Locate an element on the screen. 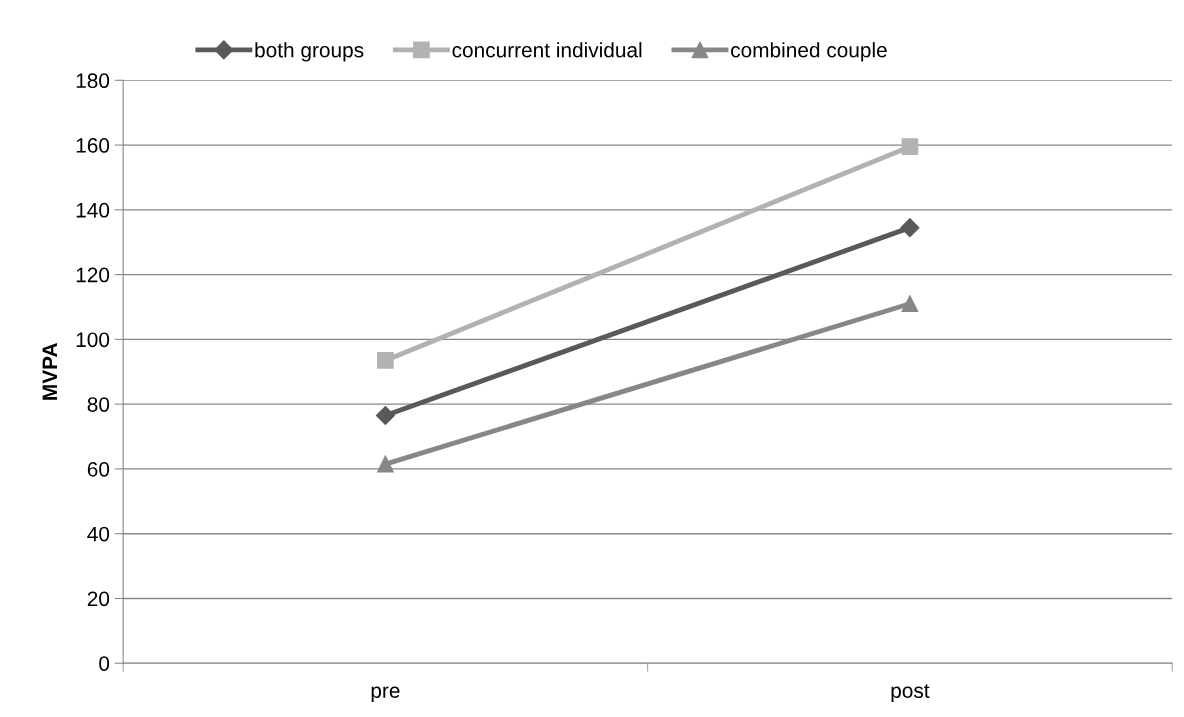 This screenshot has width=1184, height=717. y-tick-label: 40 is located at coordinates (98, 534).